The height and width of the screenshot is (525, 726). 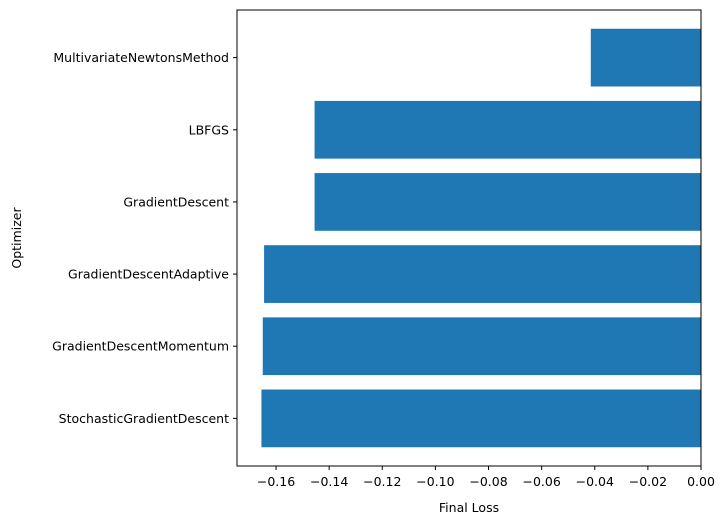 What do you see at coordinates (645, 57) in the screenshot?
I see `bar-multivariatenewtonsmethod` at bounding box center [645, 57].